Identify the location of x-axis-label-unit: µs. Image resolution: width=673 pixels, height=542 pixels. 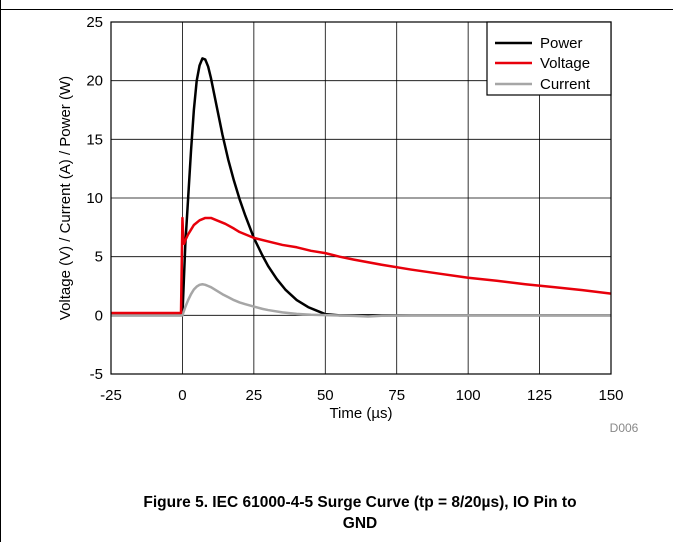
(379, 413).